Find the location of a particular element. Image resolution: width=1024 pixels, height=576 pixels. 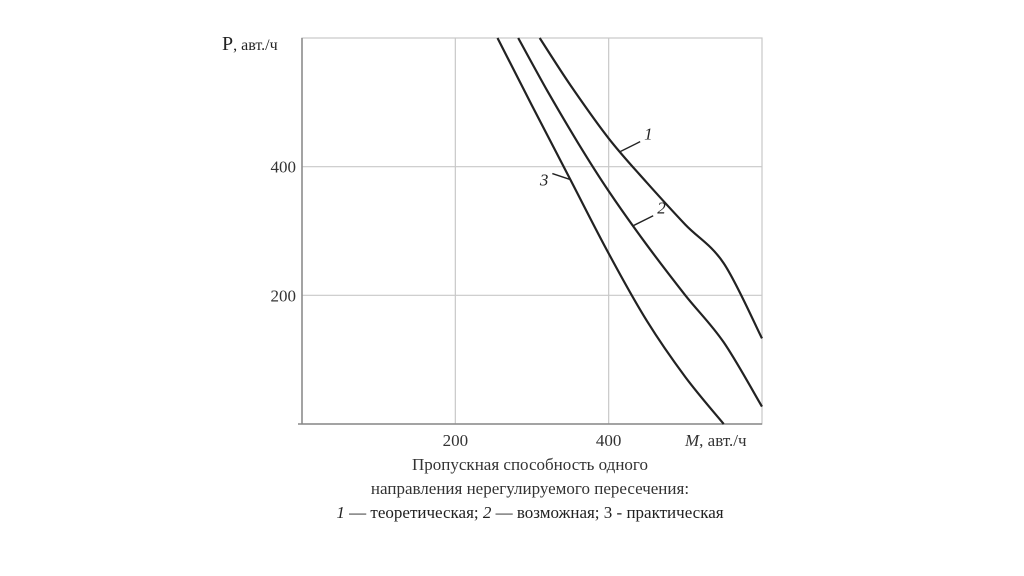

y-tick-label-200: 200 is located at coordinates (284, 295).